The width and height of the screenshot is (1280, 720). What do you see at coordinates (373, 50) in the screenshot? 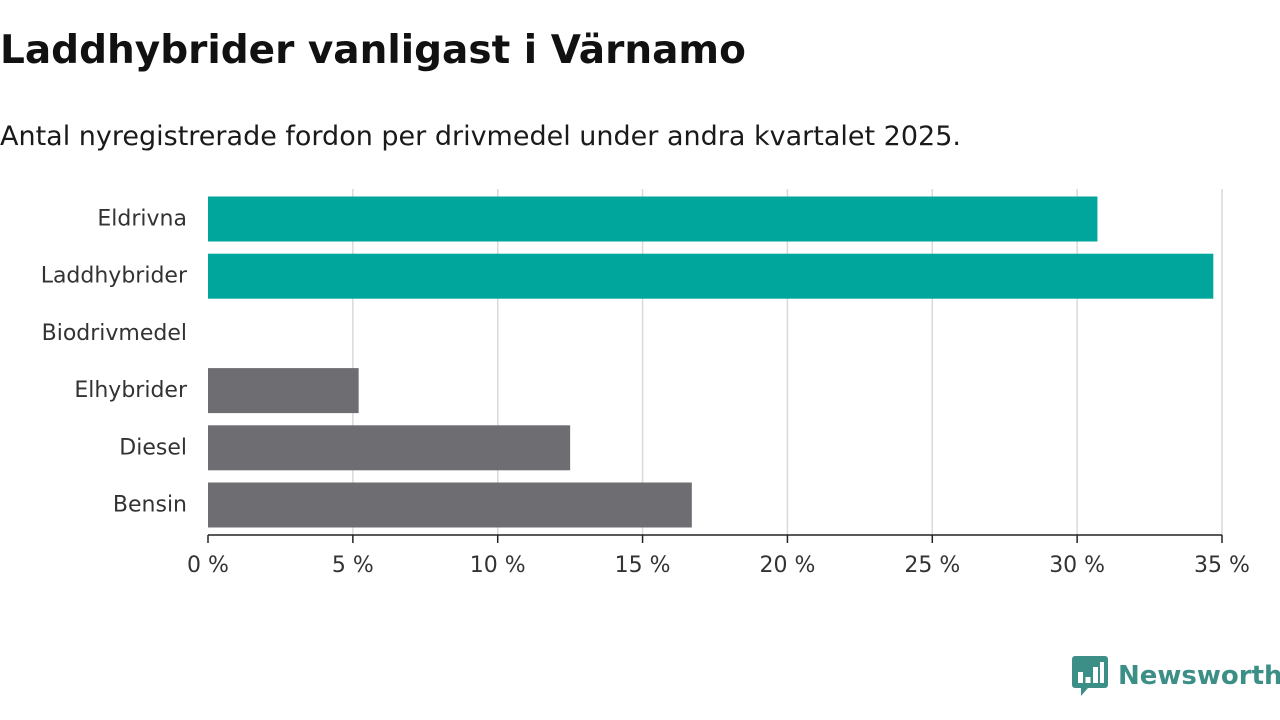
I see `chart-title: Laddhybrider vanligast i Värnamo` at bounding box center [373, 50].